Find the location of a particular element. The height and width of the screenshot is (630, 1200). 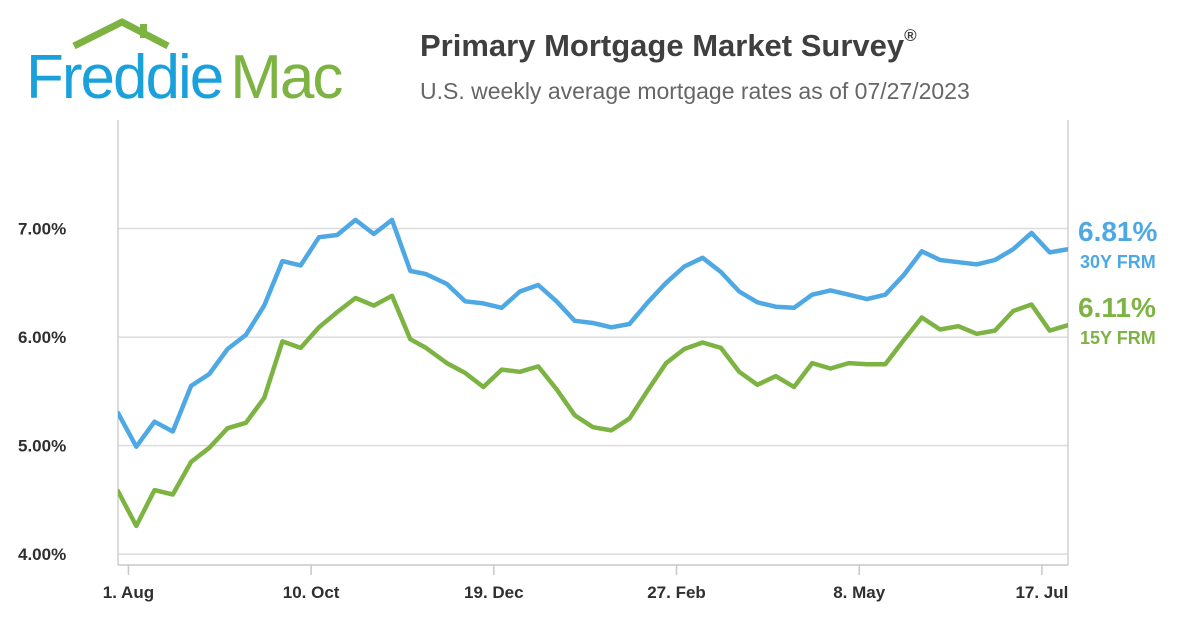

chart-title: Primary Mortgage Market Survey® is located at coordinates (668, 44).